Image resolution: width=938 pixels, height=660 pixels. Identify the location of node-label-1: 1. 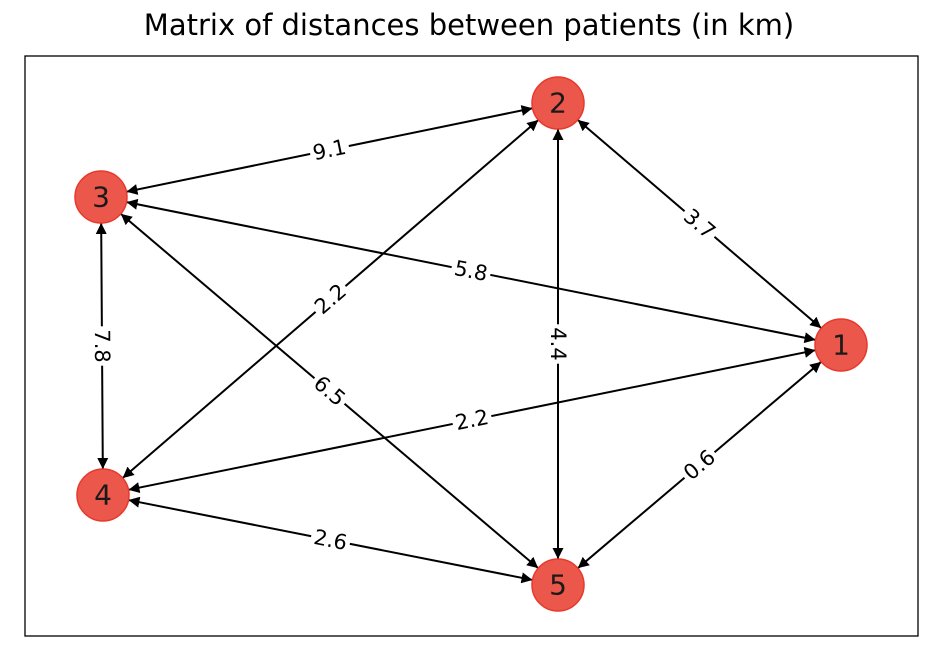
(841, 345).